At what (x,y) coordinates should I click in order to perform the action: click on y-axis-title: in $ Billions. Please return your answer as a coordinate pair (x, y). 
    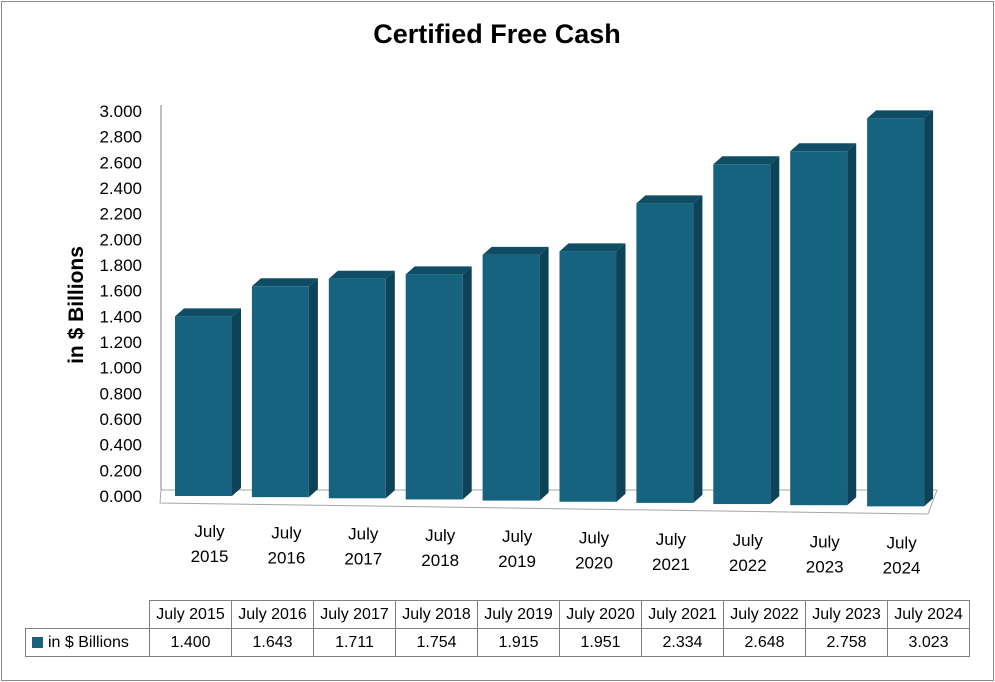
    Looking at the image, I should click on (76, 305).